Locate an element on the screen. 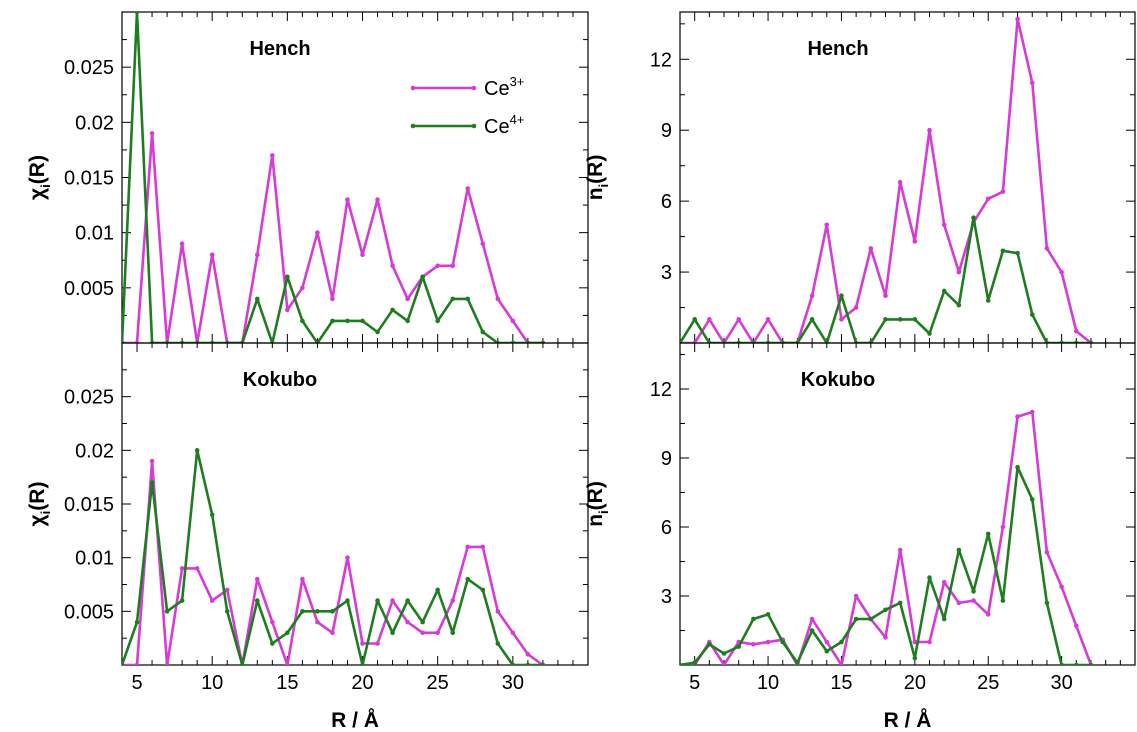 This screenshot has height=732, width=1137. y-tick-label: 12 is located at coordinates (661, 60).